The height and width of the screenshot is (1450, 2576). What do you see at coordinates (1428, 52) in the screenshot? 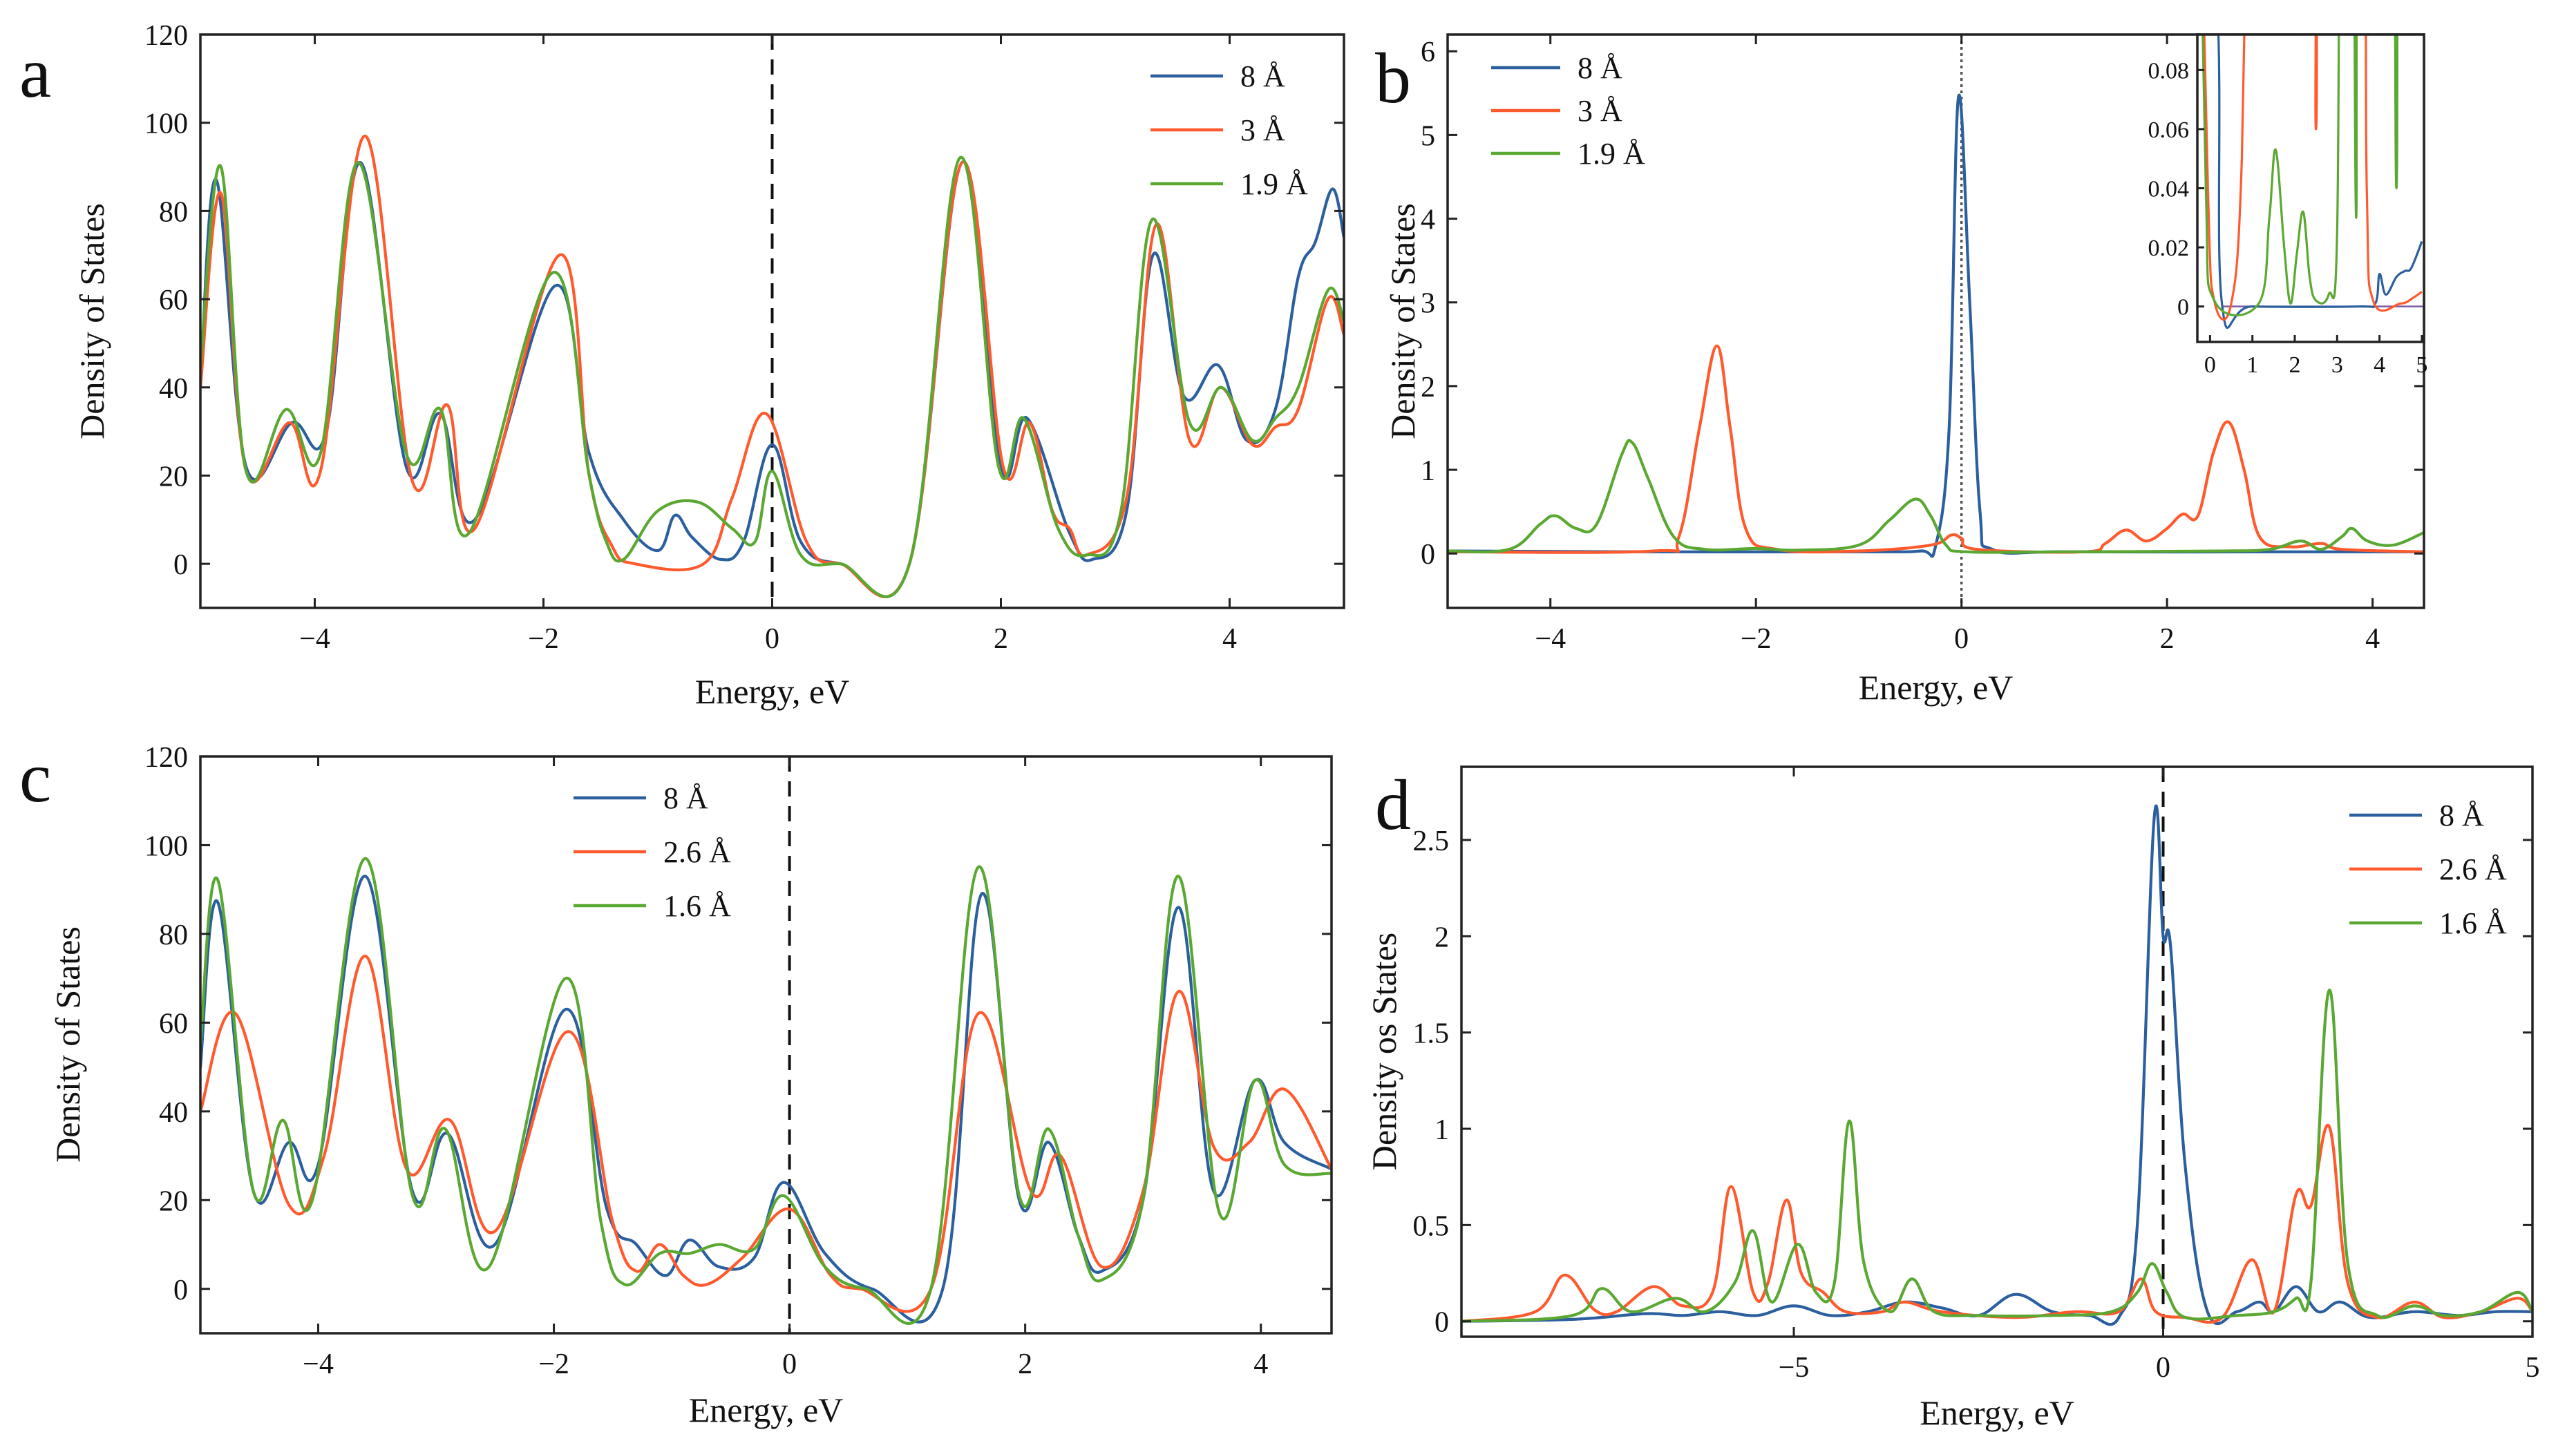
I see `y-tick-label: 6` at bounding box center [1428, 52].